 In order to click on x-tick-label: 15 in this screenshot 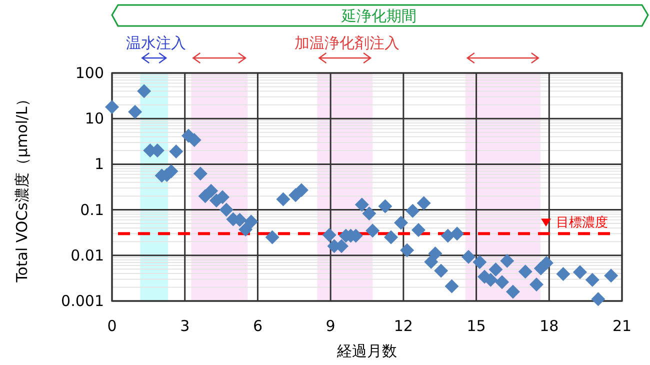, I will do `click(476, 326)`.